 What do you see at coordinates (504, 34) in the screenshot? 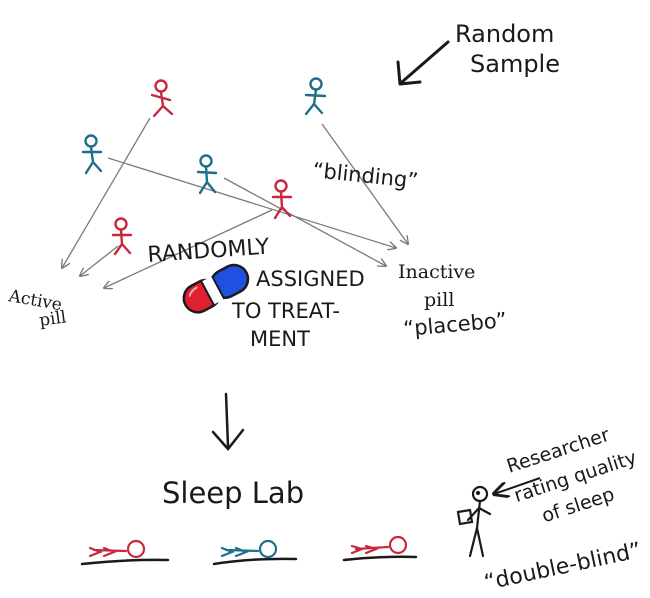
I see `svg-text: Random` at bounding box center [504, 34].